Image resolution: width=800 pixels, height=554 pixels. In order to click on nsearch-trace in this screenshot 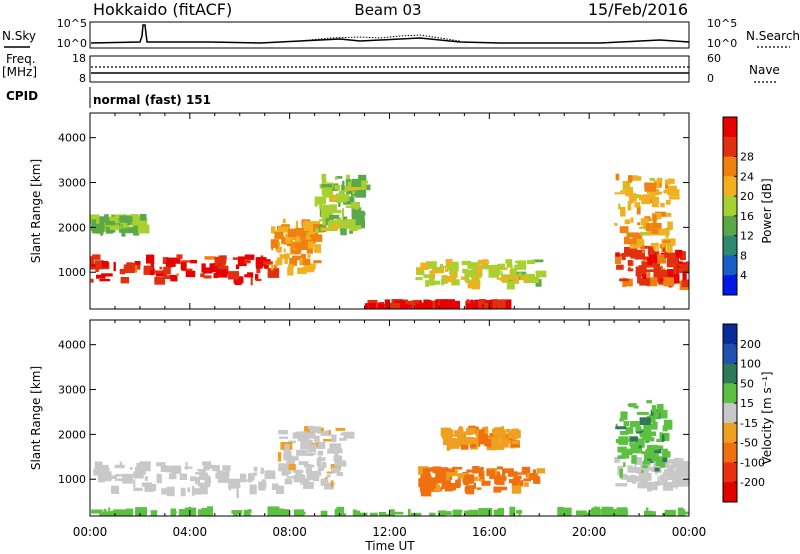, I will do `click(380, 38)`.